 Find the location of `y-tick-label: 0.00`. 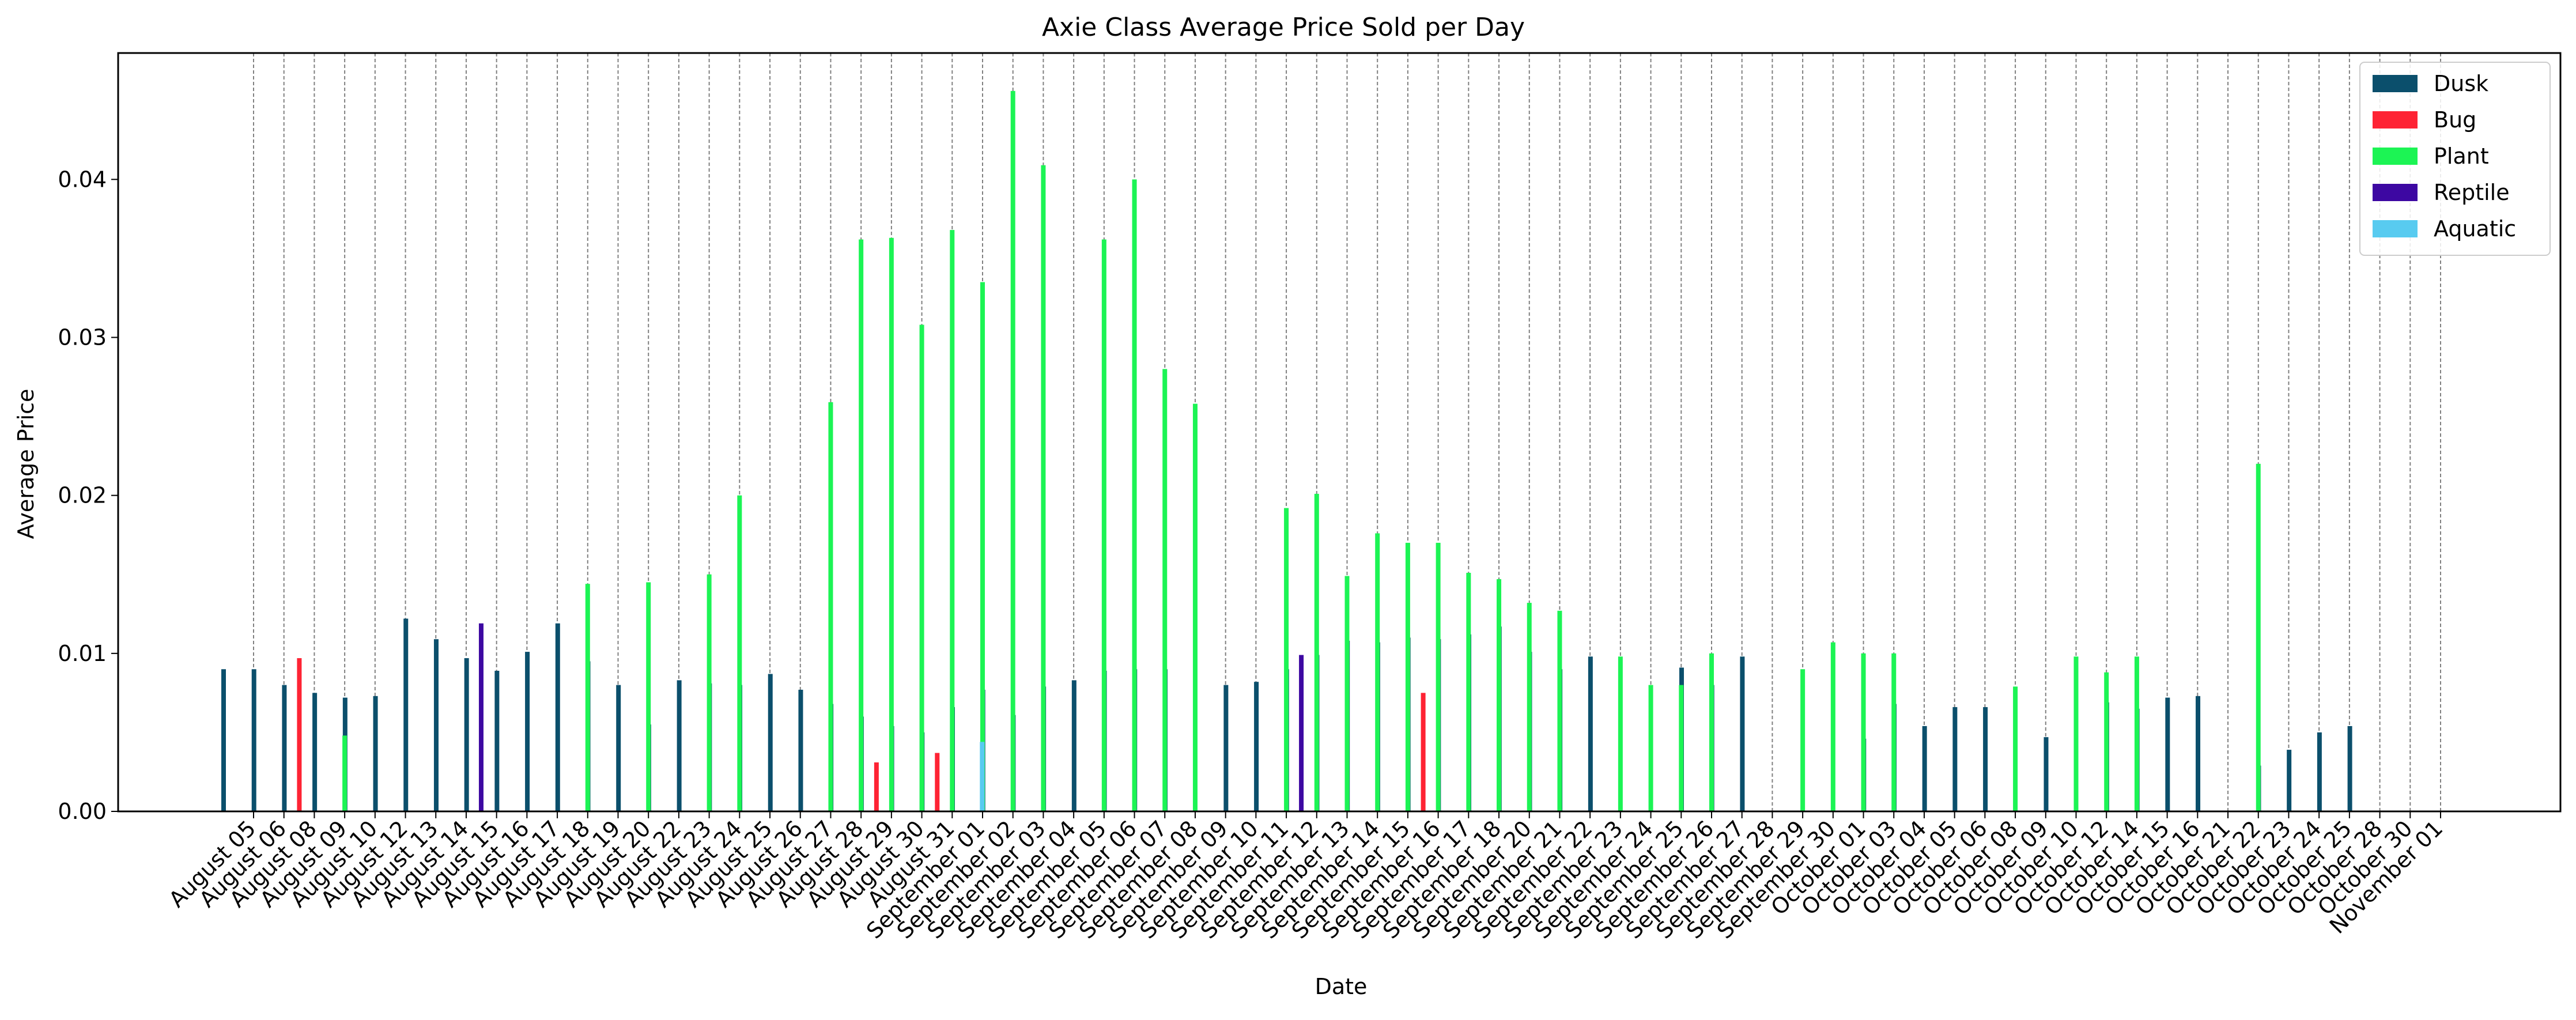

y-tick-label: 0.00 is located at coordinates (82, 812).